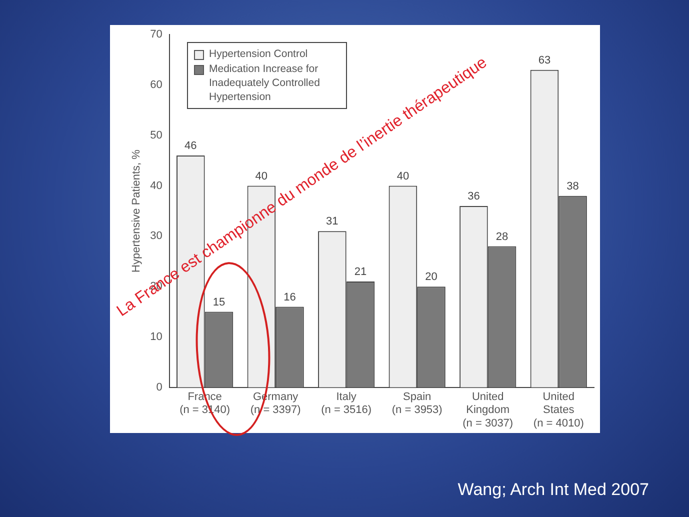 The height and width of the screenshot is (517, 689). Describe the element at coordinates (190, 146) in the screenshot. I see `data-label: 46` at that location.